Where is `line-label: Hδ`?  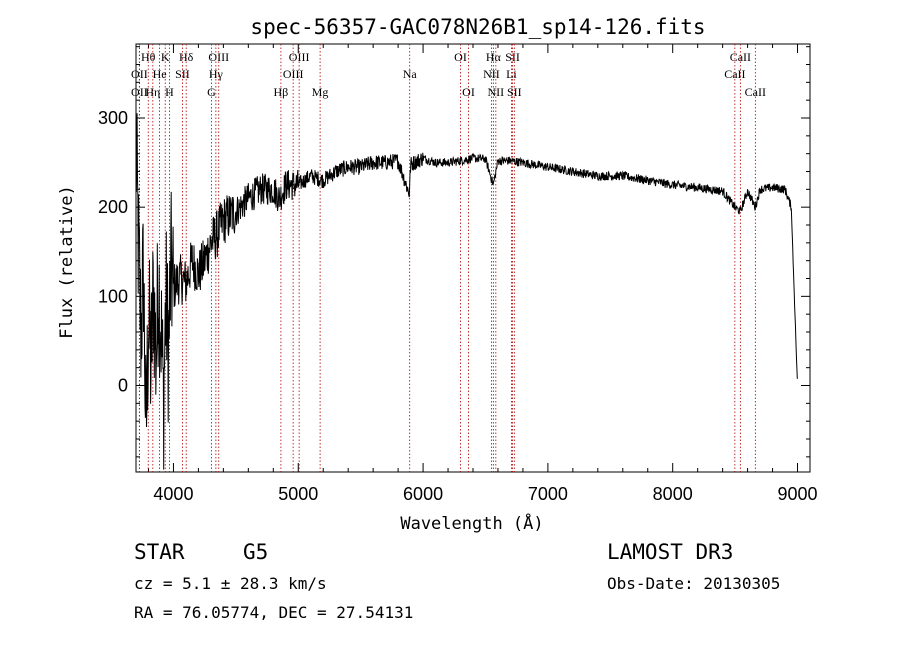 line-label: Hδ is located at coordinates (186, 57).